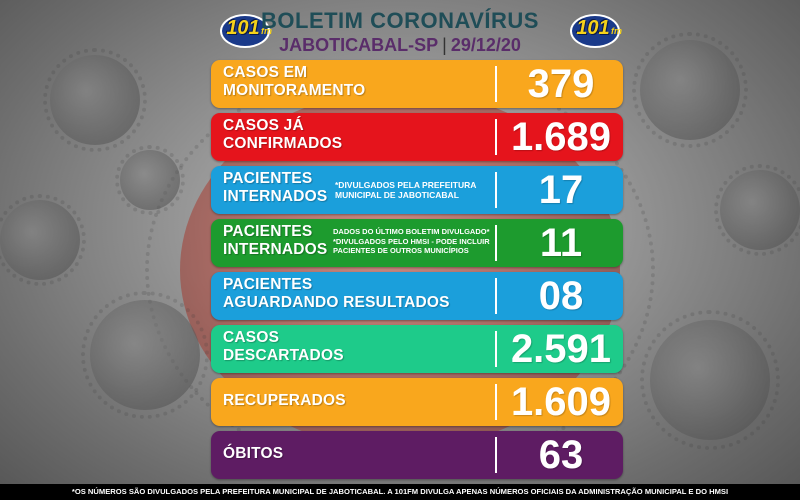  I want to click on page-title: BOLETIM CORONAVÍRUS, so click(400, 20).